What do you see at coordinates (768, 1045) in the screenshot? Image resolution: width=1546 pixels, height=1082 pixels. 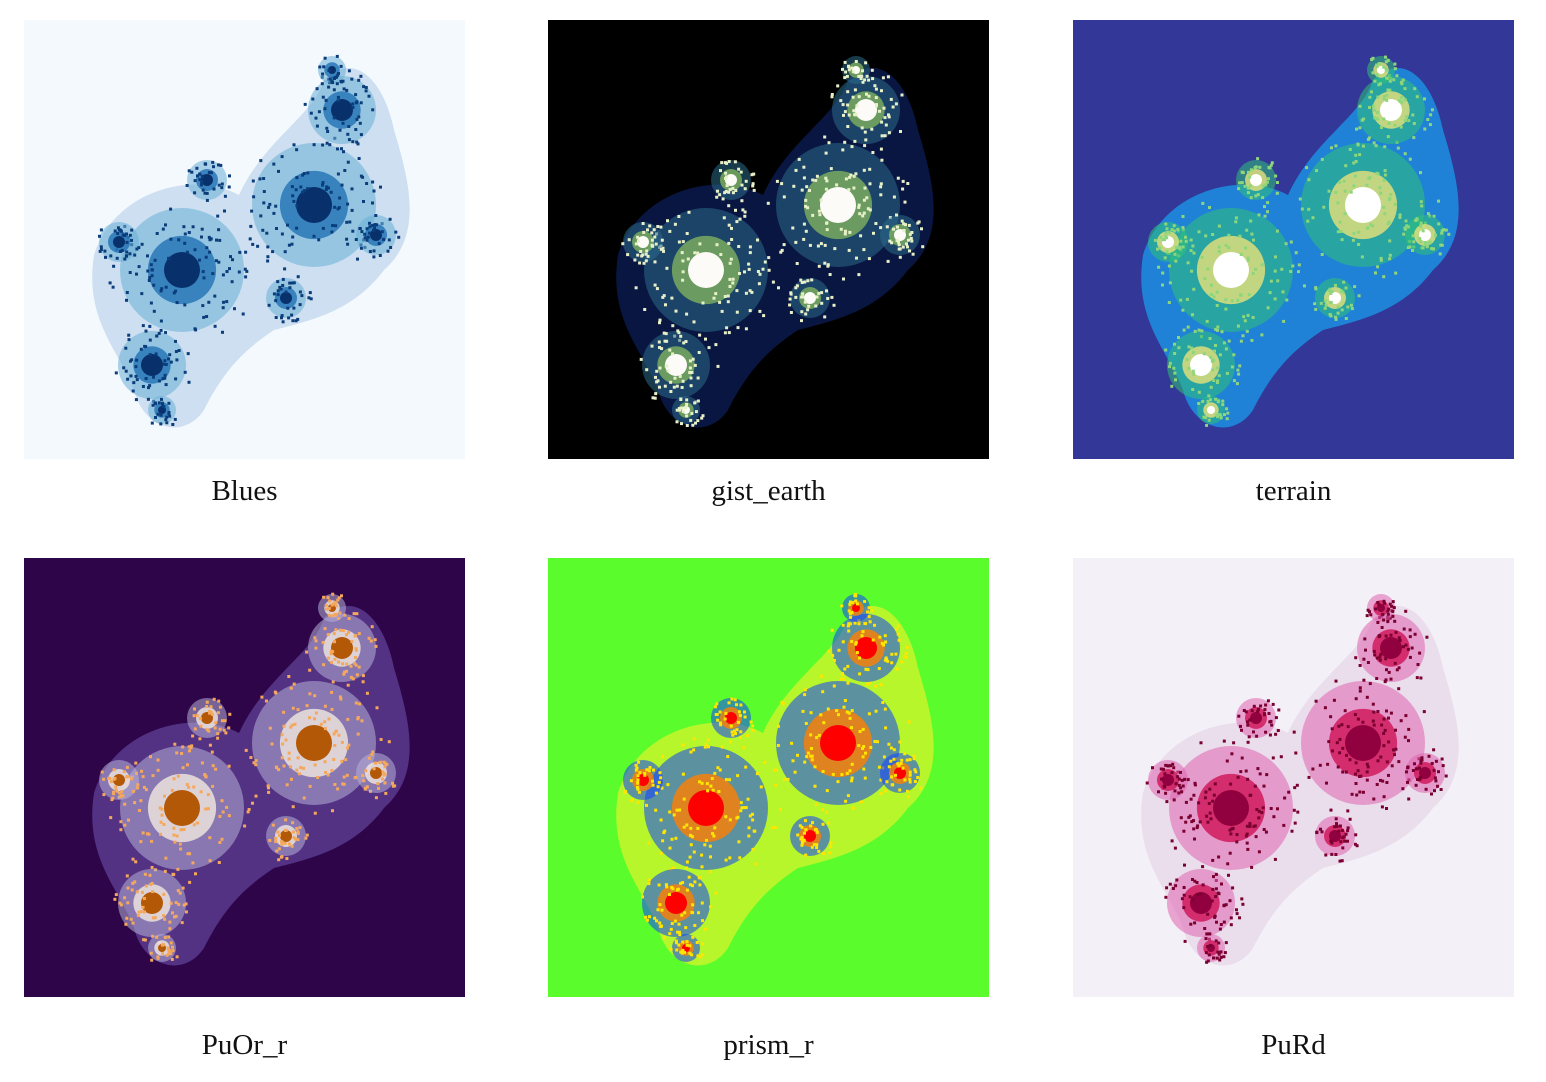 I see `panel-label: prism_r` at bounding box center [768, 1045].